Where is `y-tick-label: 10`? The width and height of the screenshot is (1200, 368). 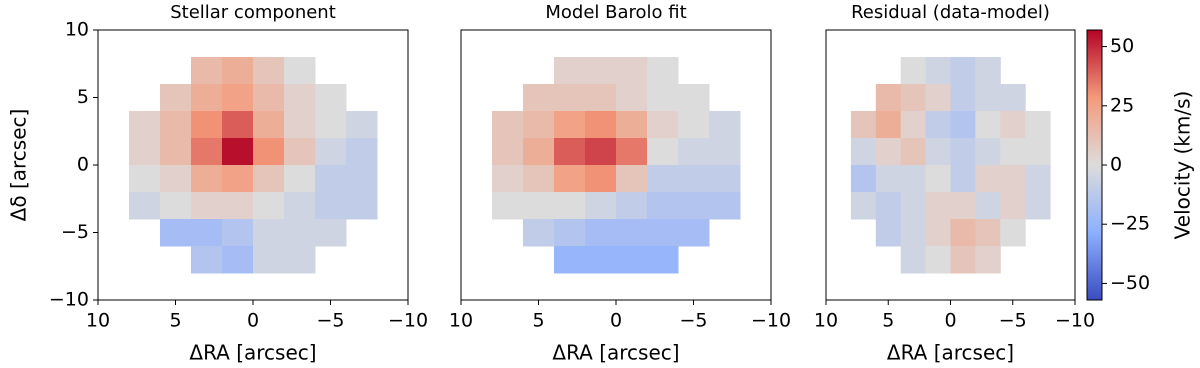 y-tick-label: 10 is located at coordinates (77, 30).